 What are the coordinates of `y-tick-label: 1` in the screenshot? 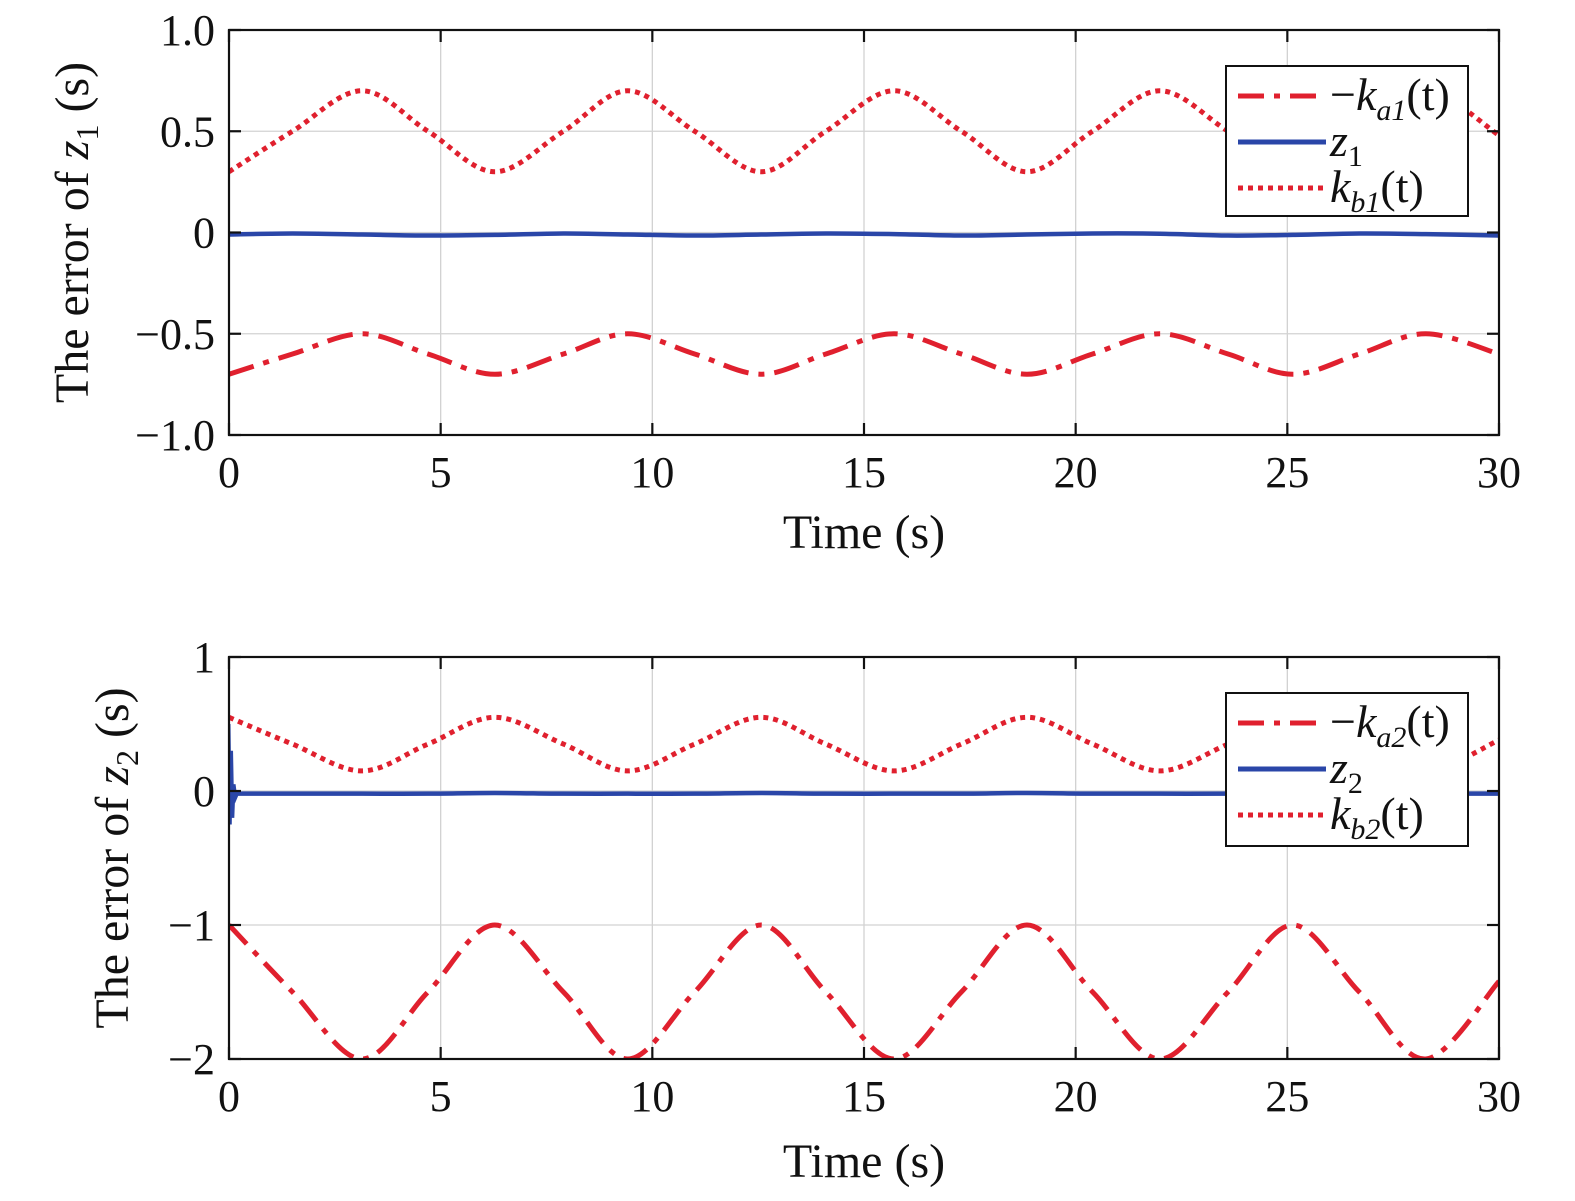 It's located at (204, 657).